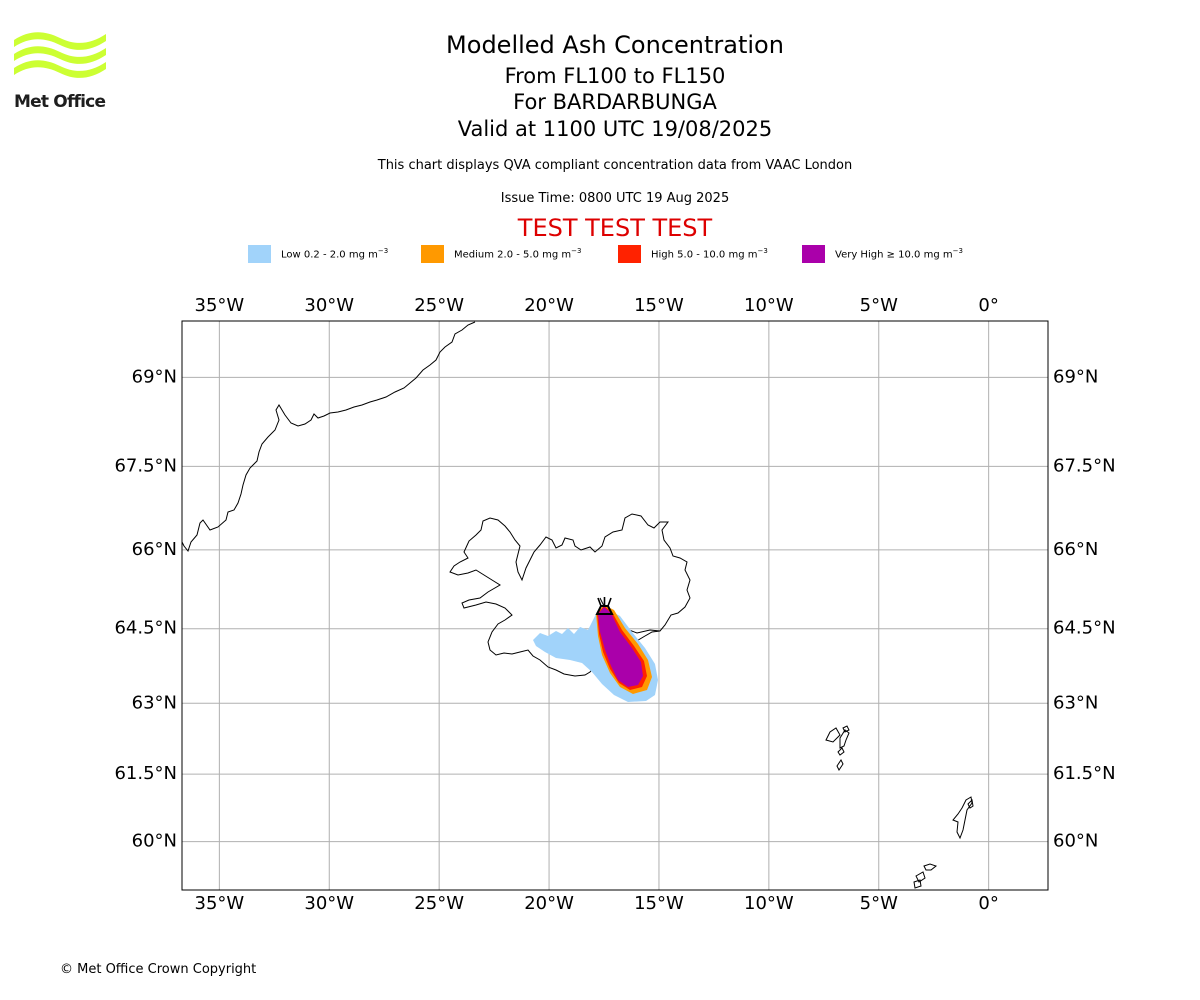 The image size is (1200, 1000). I want to click on greenland-coastline, so click(328, 437).